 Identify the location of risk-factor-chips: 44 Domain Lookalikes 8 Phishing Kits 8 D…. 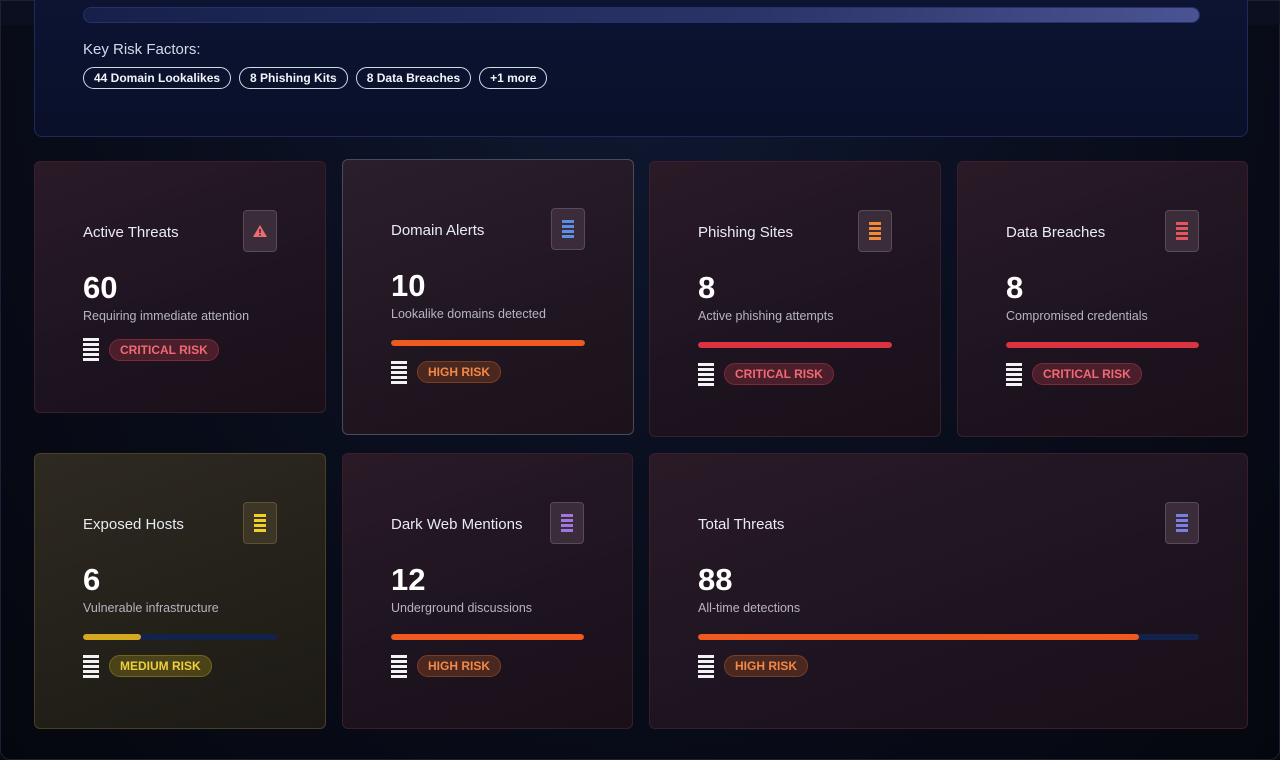
(315, 78).